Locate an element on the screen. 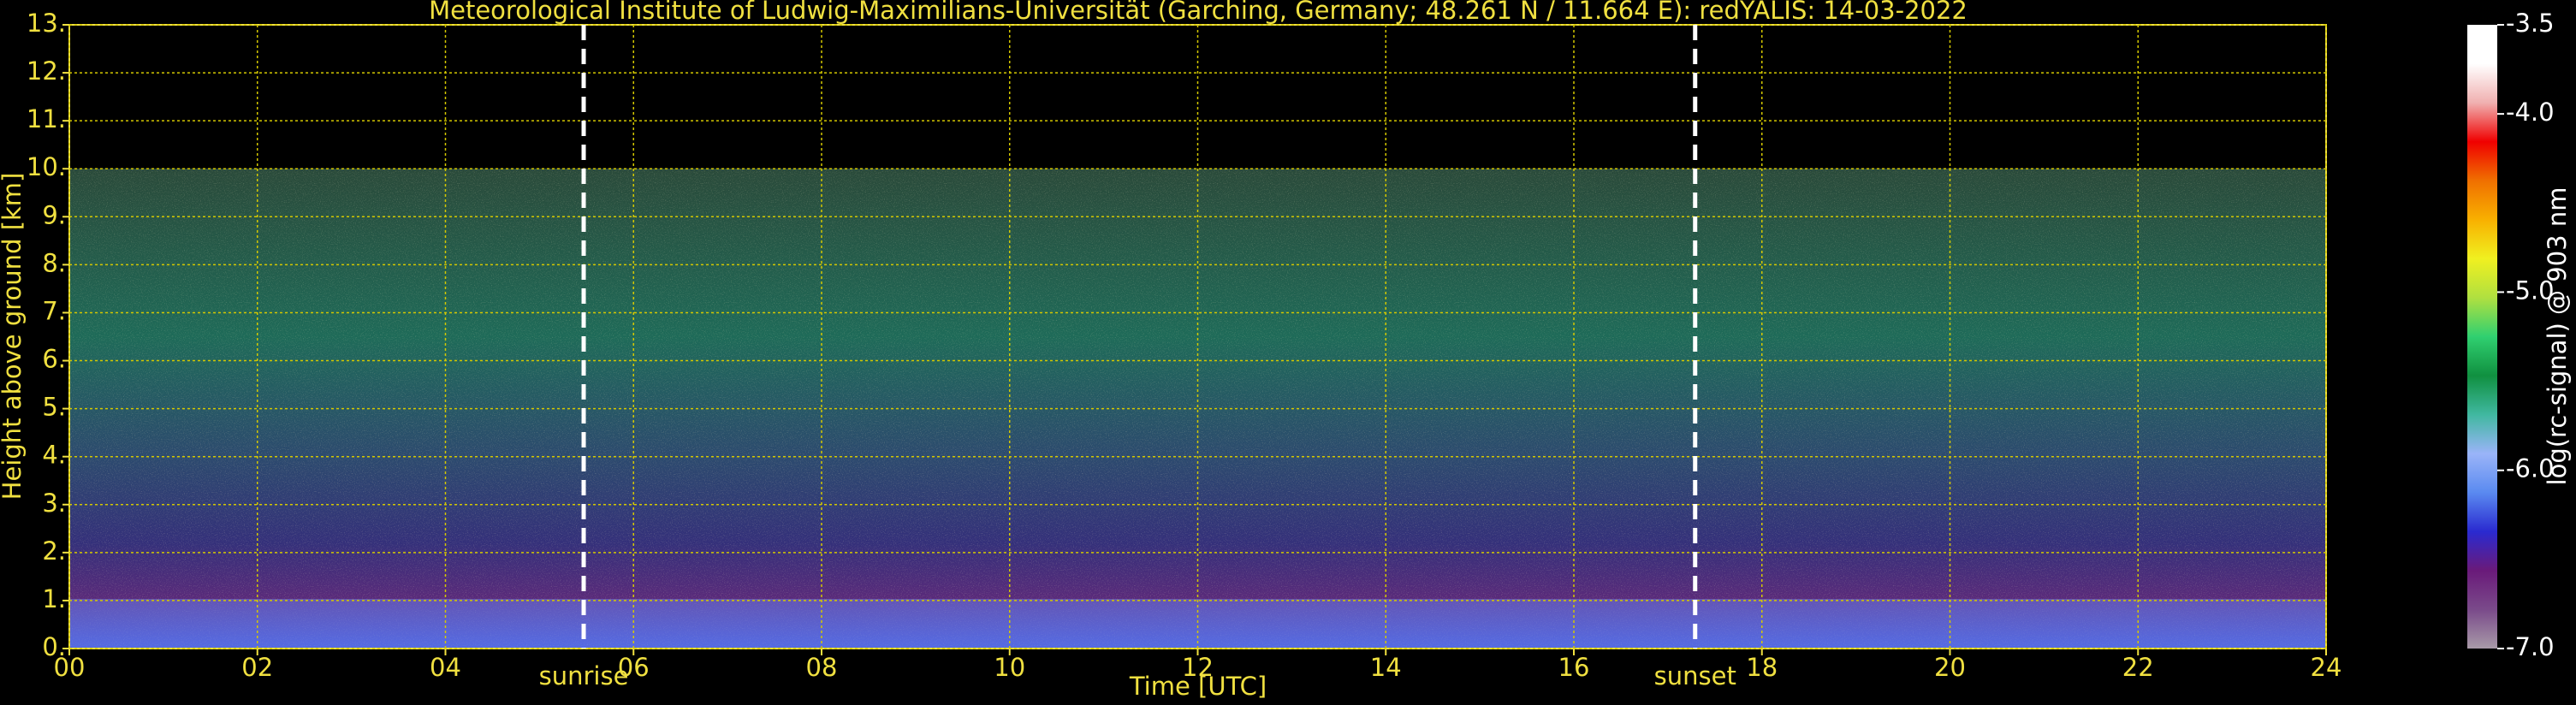 Image resolution: width=2576 pixels, height=705 pixels. y-tick-label: 5. is located at coordinates (54, 407).